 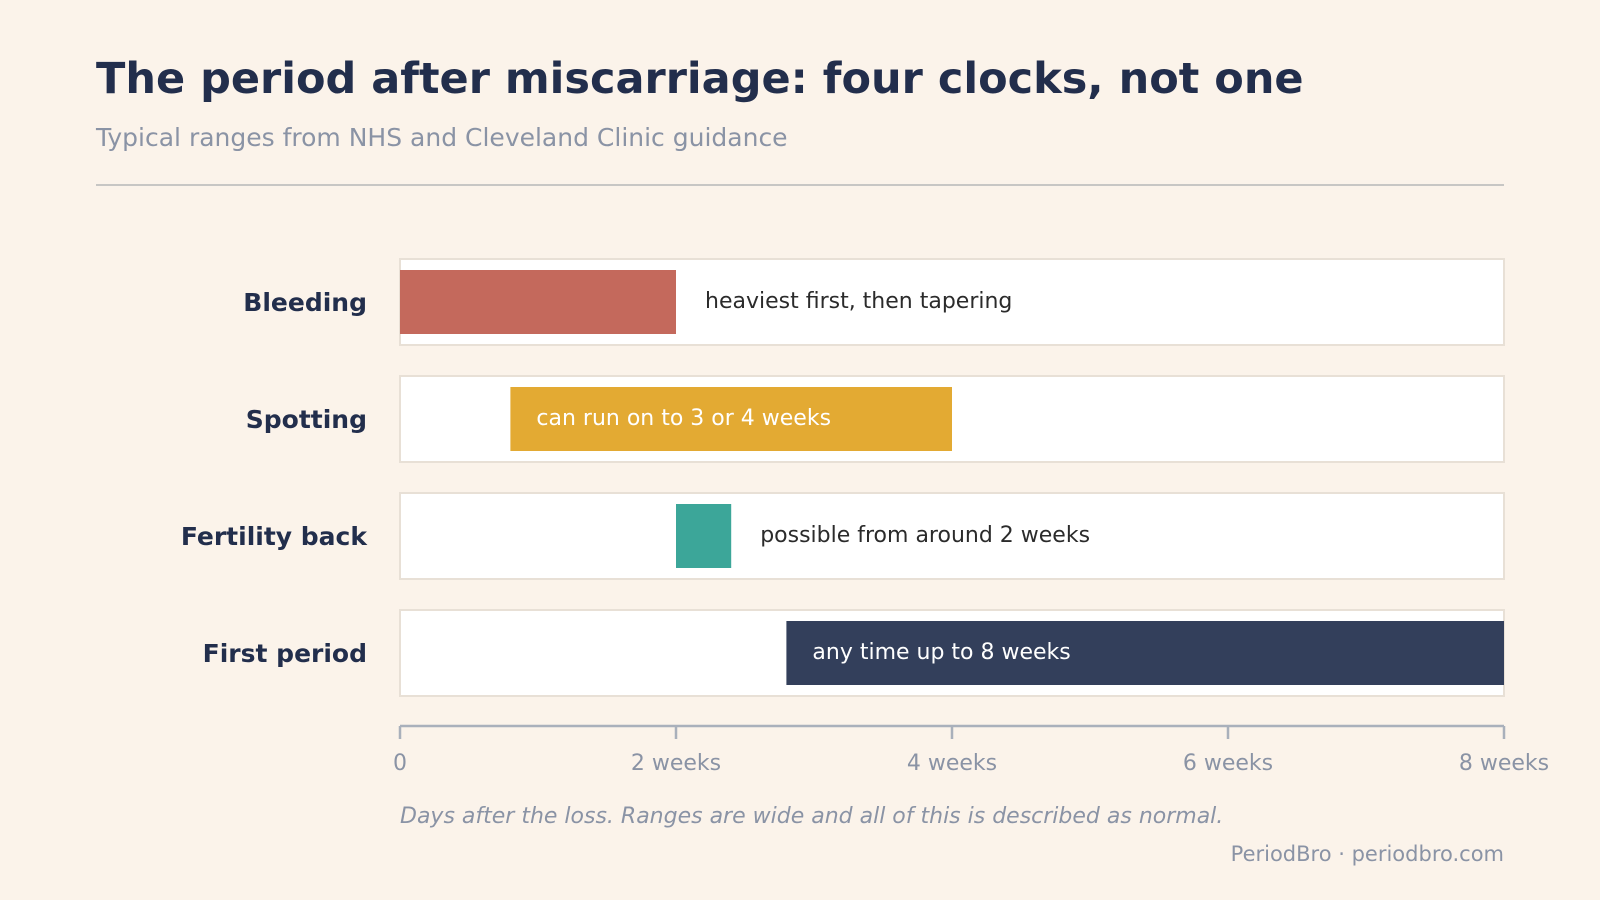 What do you see at coordinates (400, 763) in the screenshot?
I see `x-tick-label-0: 0` at bounding box center [400, 763].